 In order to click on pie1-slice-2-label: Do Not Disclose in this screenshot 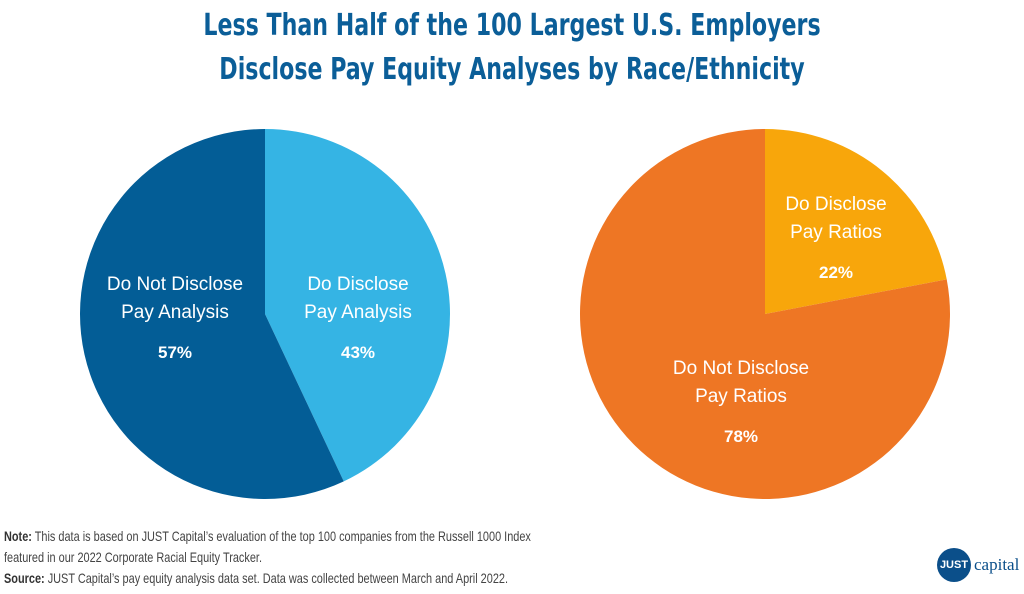, I will do `click(175, 284)`.